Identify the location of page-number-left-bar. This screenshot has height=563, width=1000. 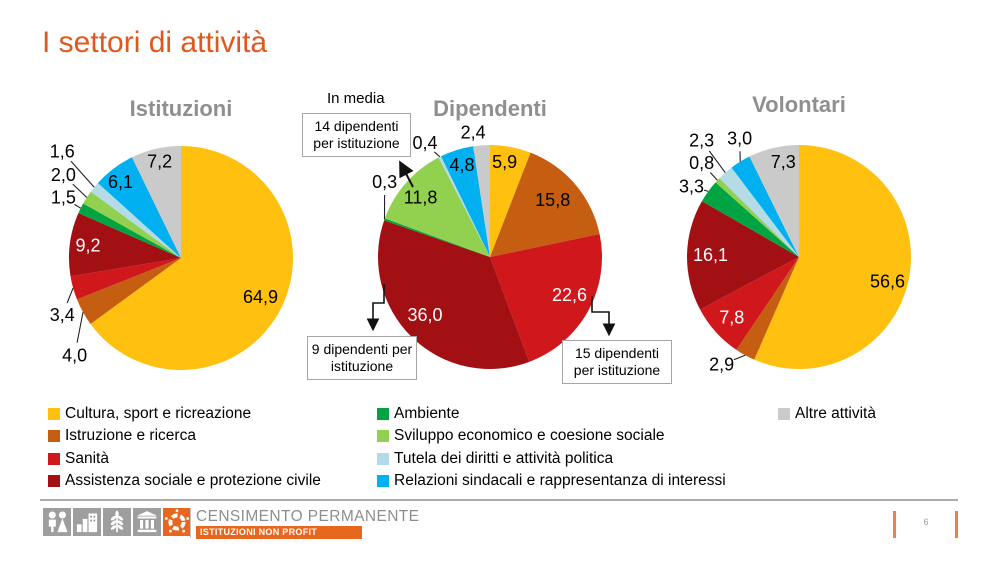
(894, 524).